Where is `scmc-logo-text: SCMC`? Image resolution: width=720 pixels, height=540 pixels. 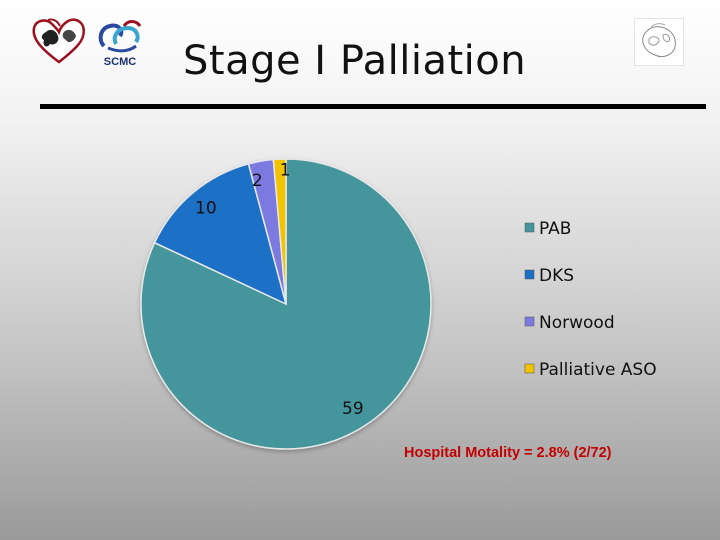
scmc-logo-text: SCMC is located at coordinates (120, 62).